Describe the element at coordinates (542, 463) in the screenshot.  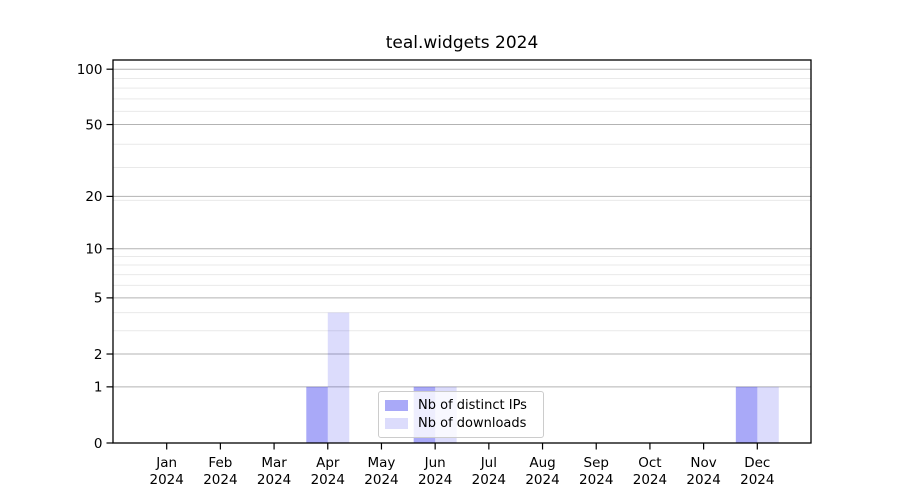
I see `x-tick-label-month: Aug` at that location.